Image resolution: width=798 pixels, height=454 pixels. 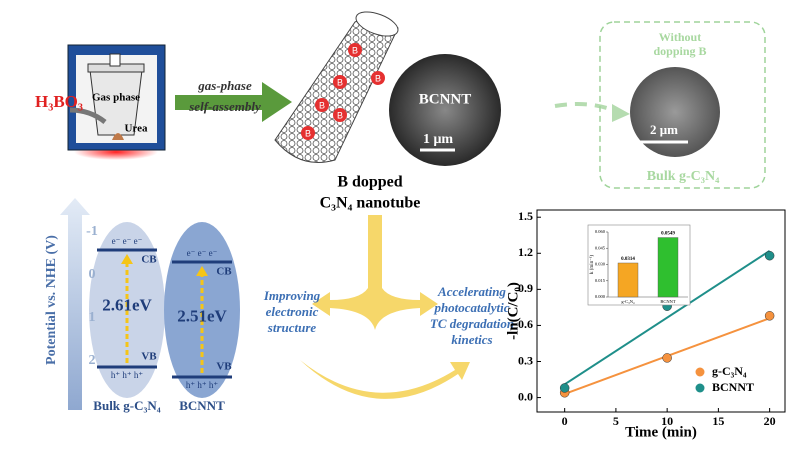 What do you see at coordinates (616, 421) in the screenshot?
I see `x-tick-label: 5` at bounding box center [616, 421].